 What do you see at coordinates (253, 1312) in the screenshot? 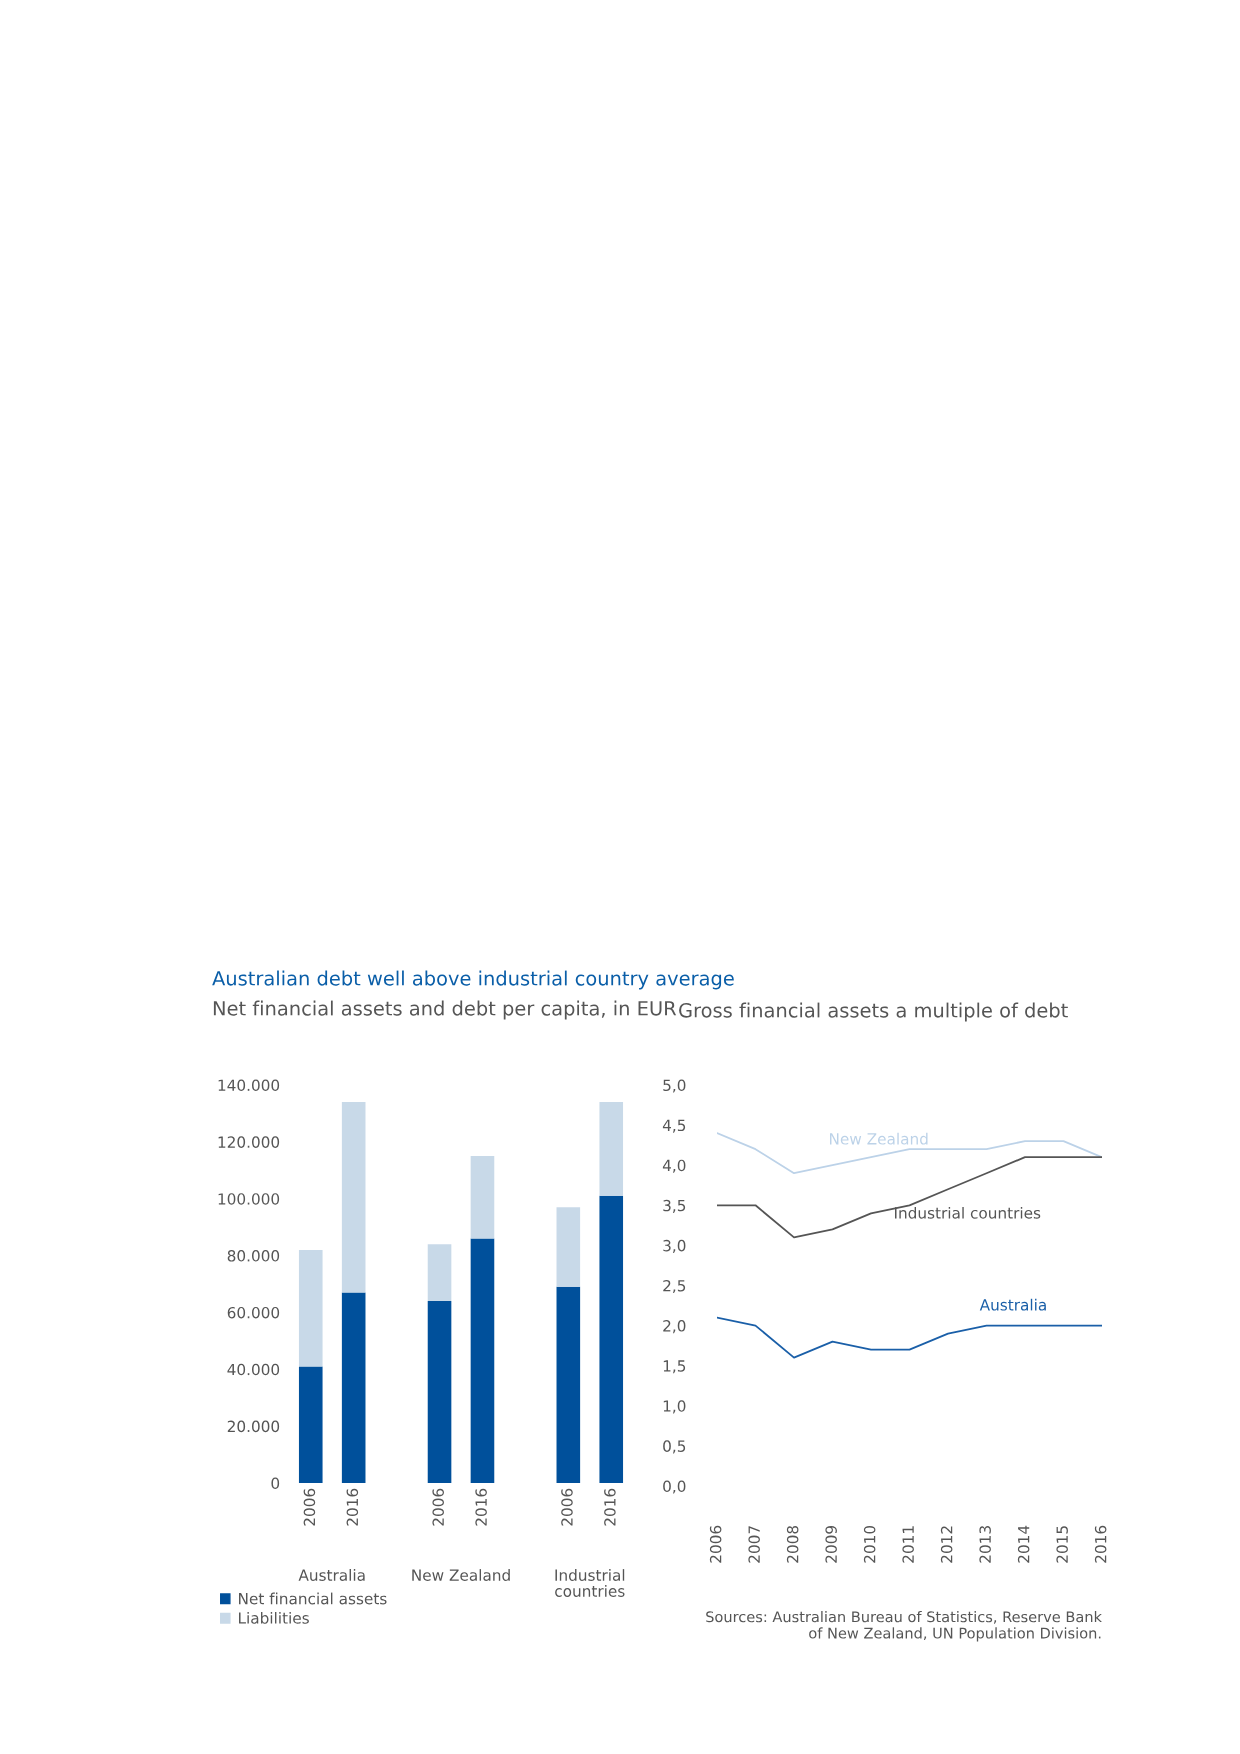
I see `y-tick-label: 60.000` at bounding box center [253, 1312].